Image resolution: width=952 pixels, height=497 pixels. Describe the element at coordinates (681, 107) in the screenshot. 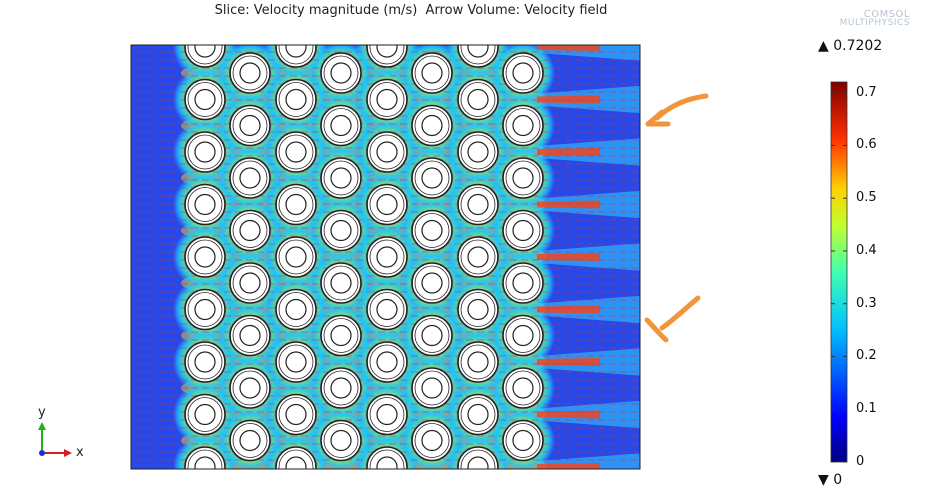

I see `upper-arrow-shaft` at that location.